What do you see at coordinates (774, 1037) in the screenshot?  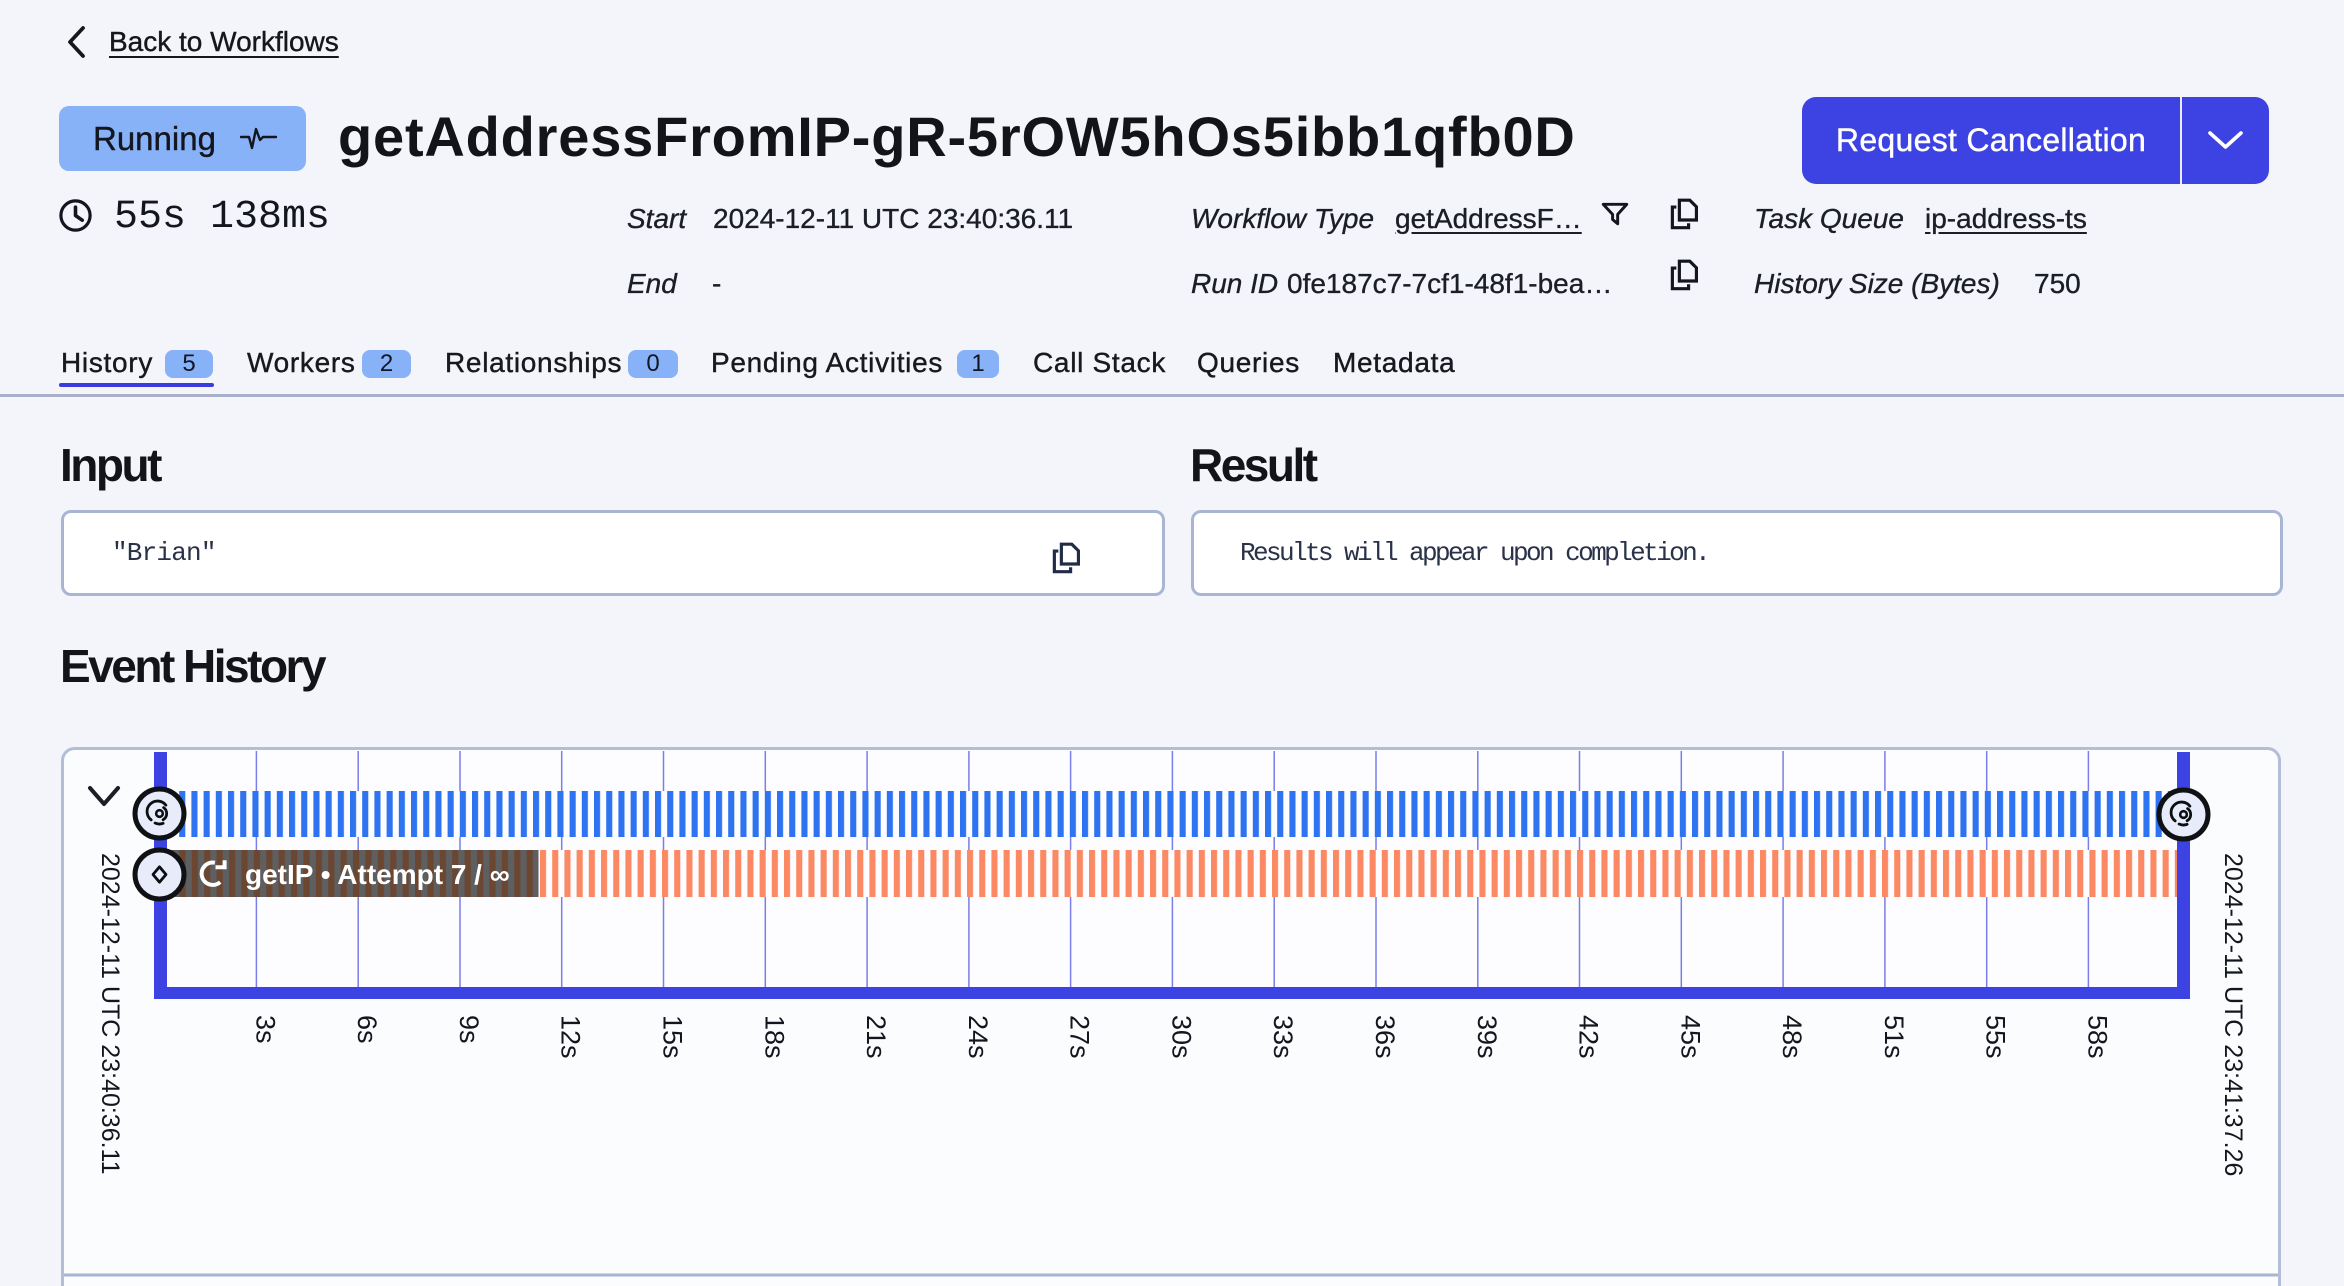 I see `svg-text: 18s` at bounding box center [774, 1037].